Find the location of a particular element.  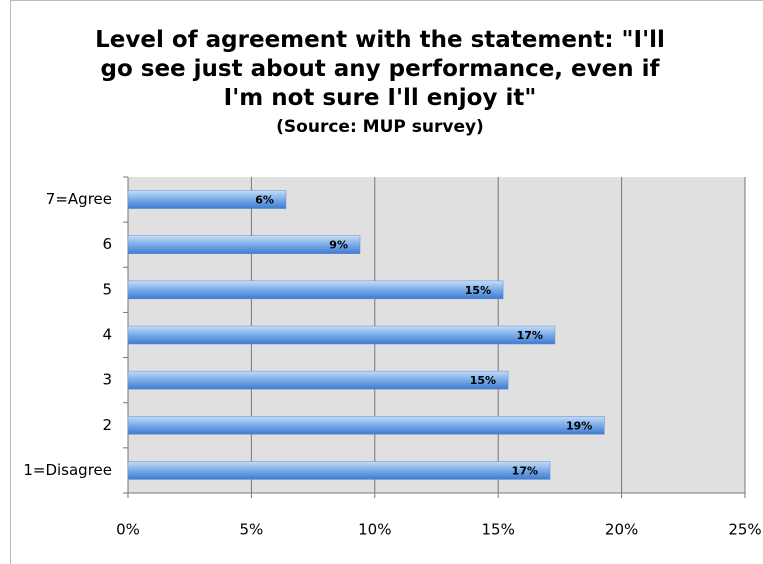

y-tick-label: 5 is located at coordinates (107, 289).